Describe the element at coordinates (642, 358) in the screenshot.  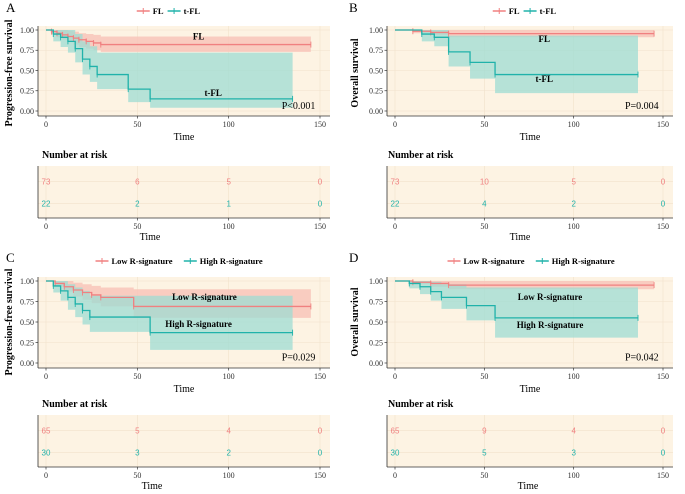
I see `p-value: P=0.042` at that location.